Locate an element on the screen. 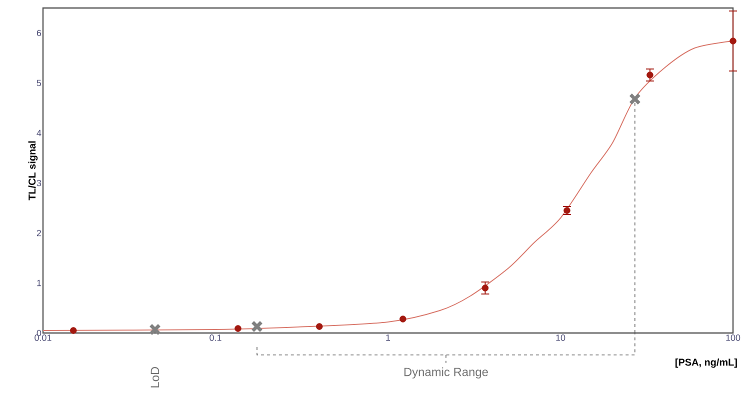 The height and width of the screenshot is (396, 750). y-tick-label: 6 is located at coordinates (39, 33).